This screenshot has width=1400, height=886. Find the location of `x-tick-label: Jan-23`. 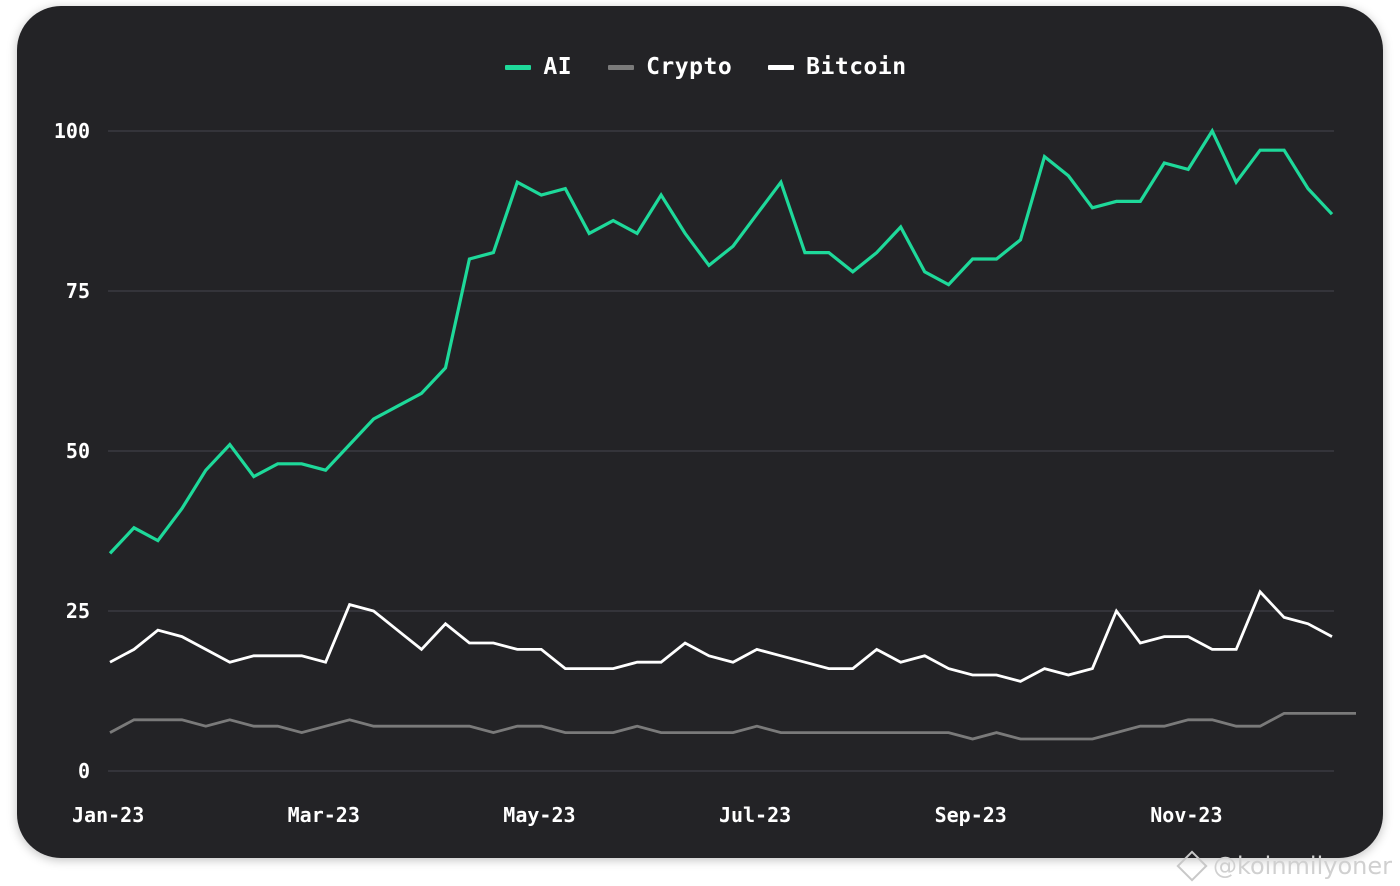

x-tick-label: Jan-23 is located at coordinates (108, 815).